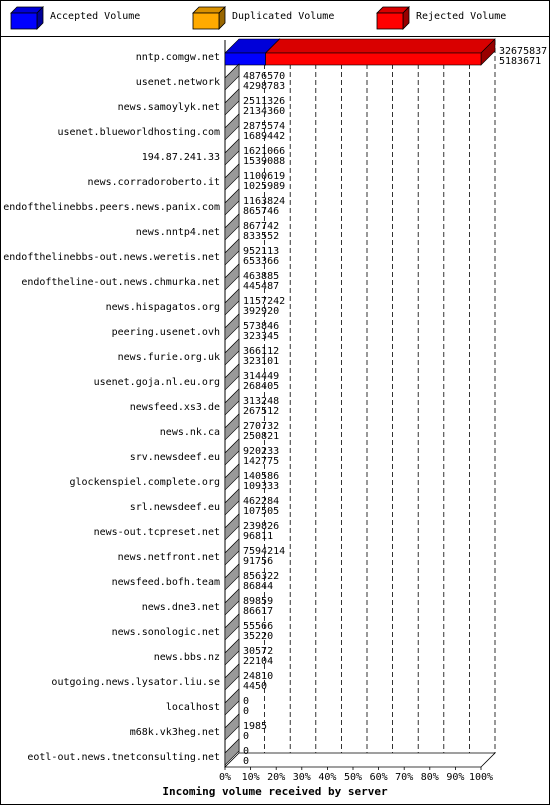 The height and width of the screenshot is (805, 550). Describe the element at coordinates (175, 457) in the screenshot. I see `category-label: srv.newsdeef.eu` at that location.